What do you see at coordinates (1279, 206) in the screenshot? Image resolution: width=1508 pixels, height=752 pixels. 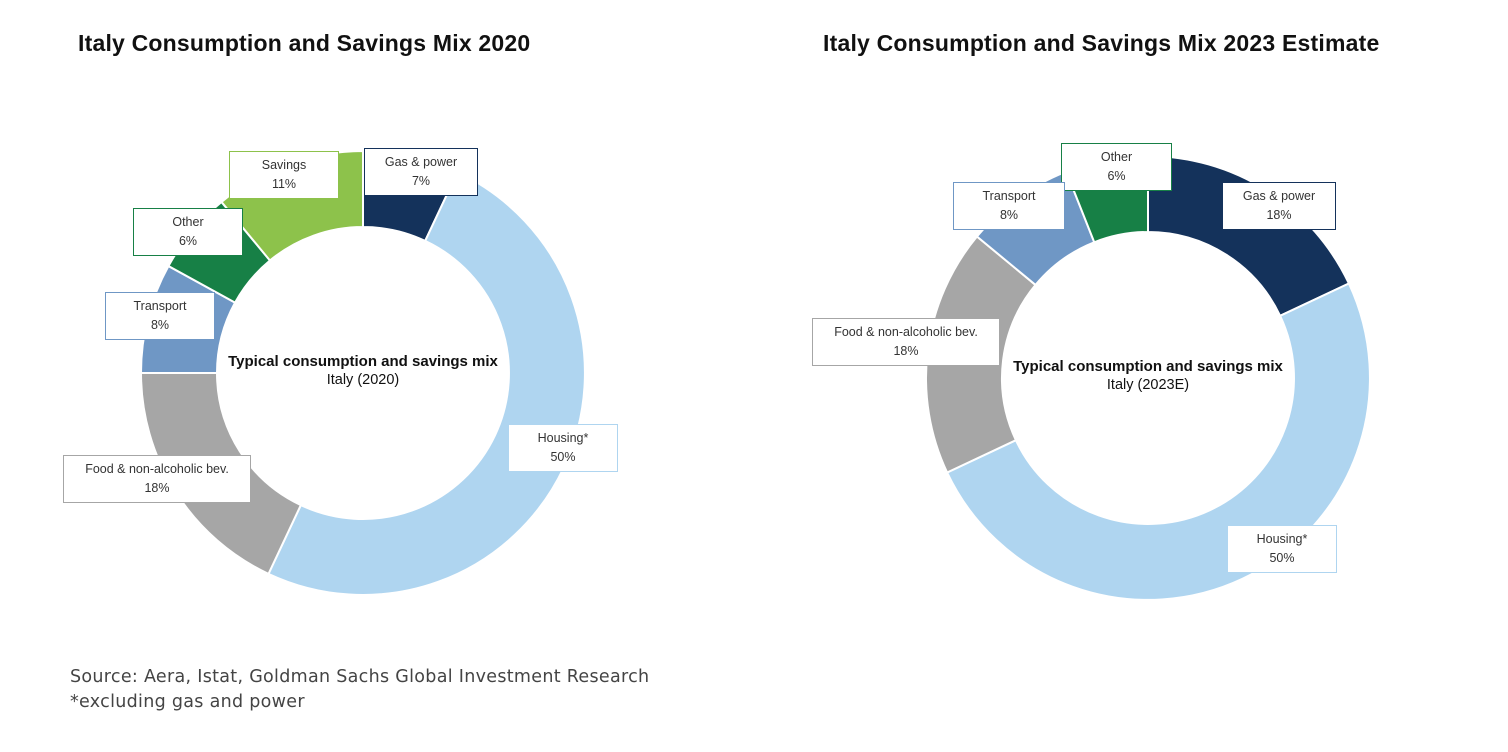 I see `slice-label-gas-power: Gas & power 18%` at bounding box center [1279, 206].